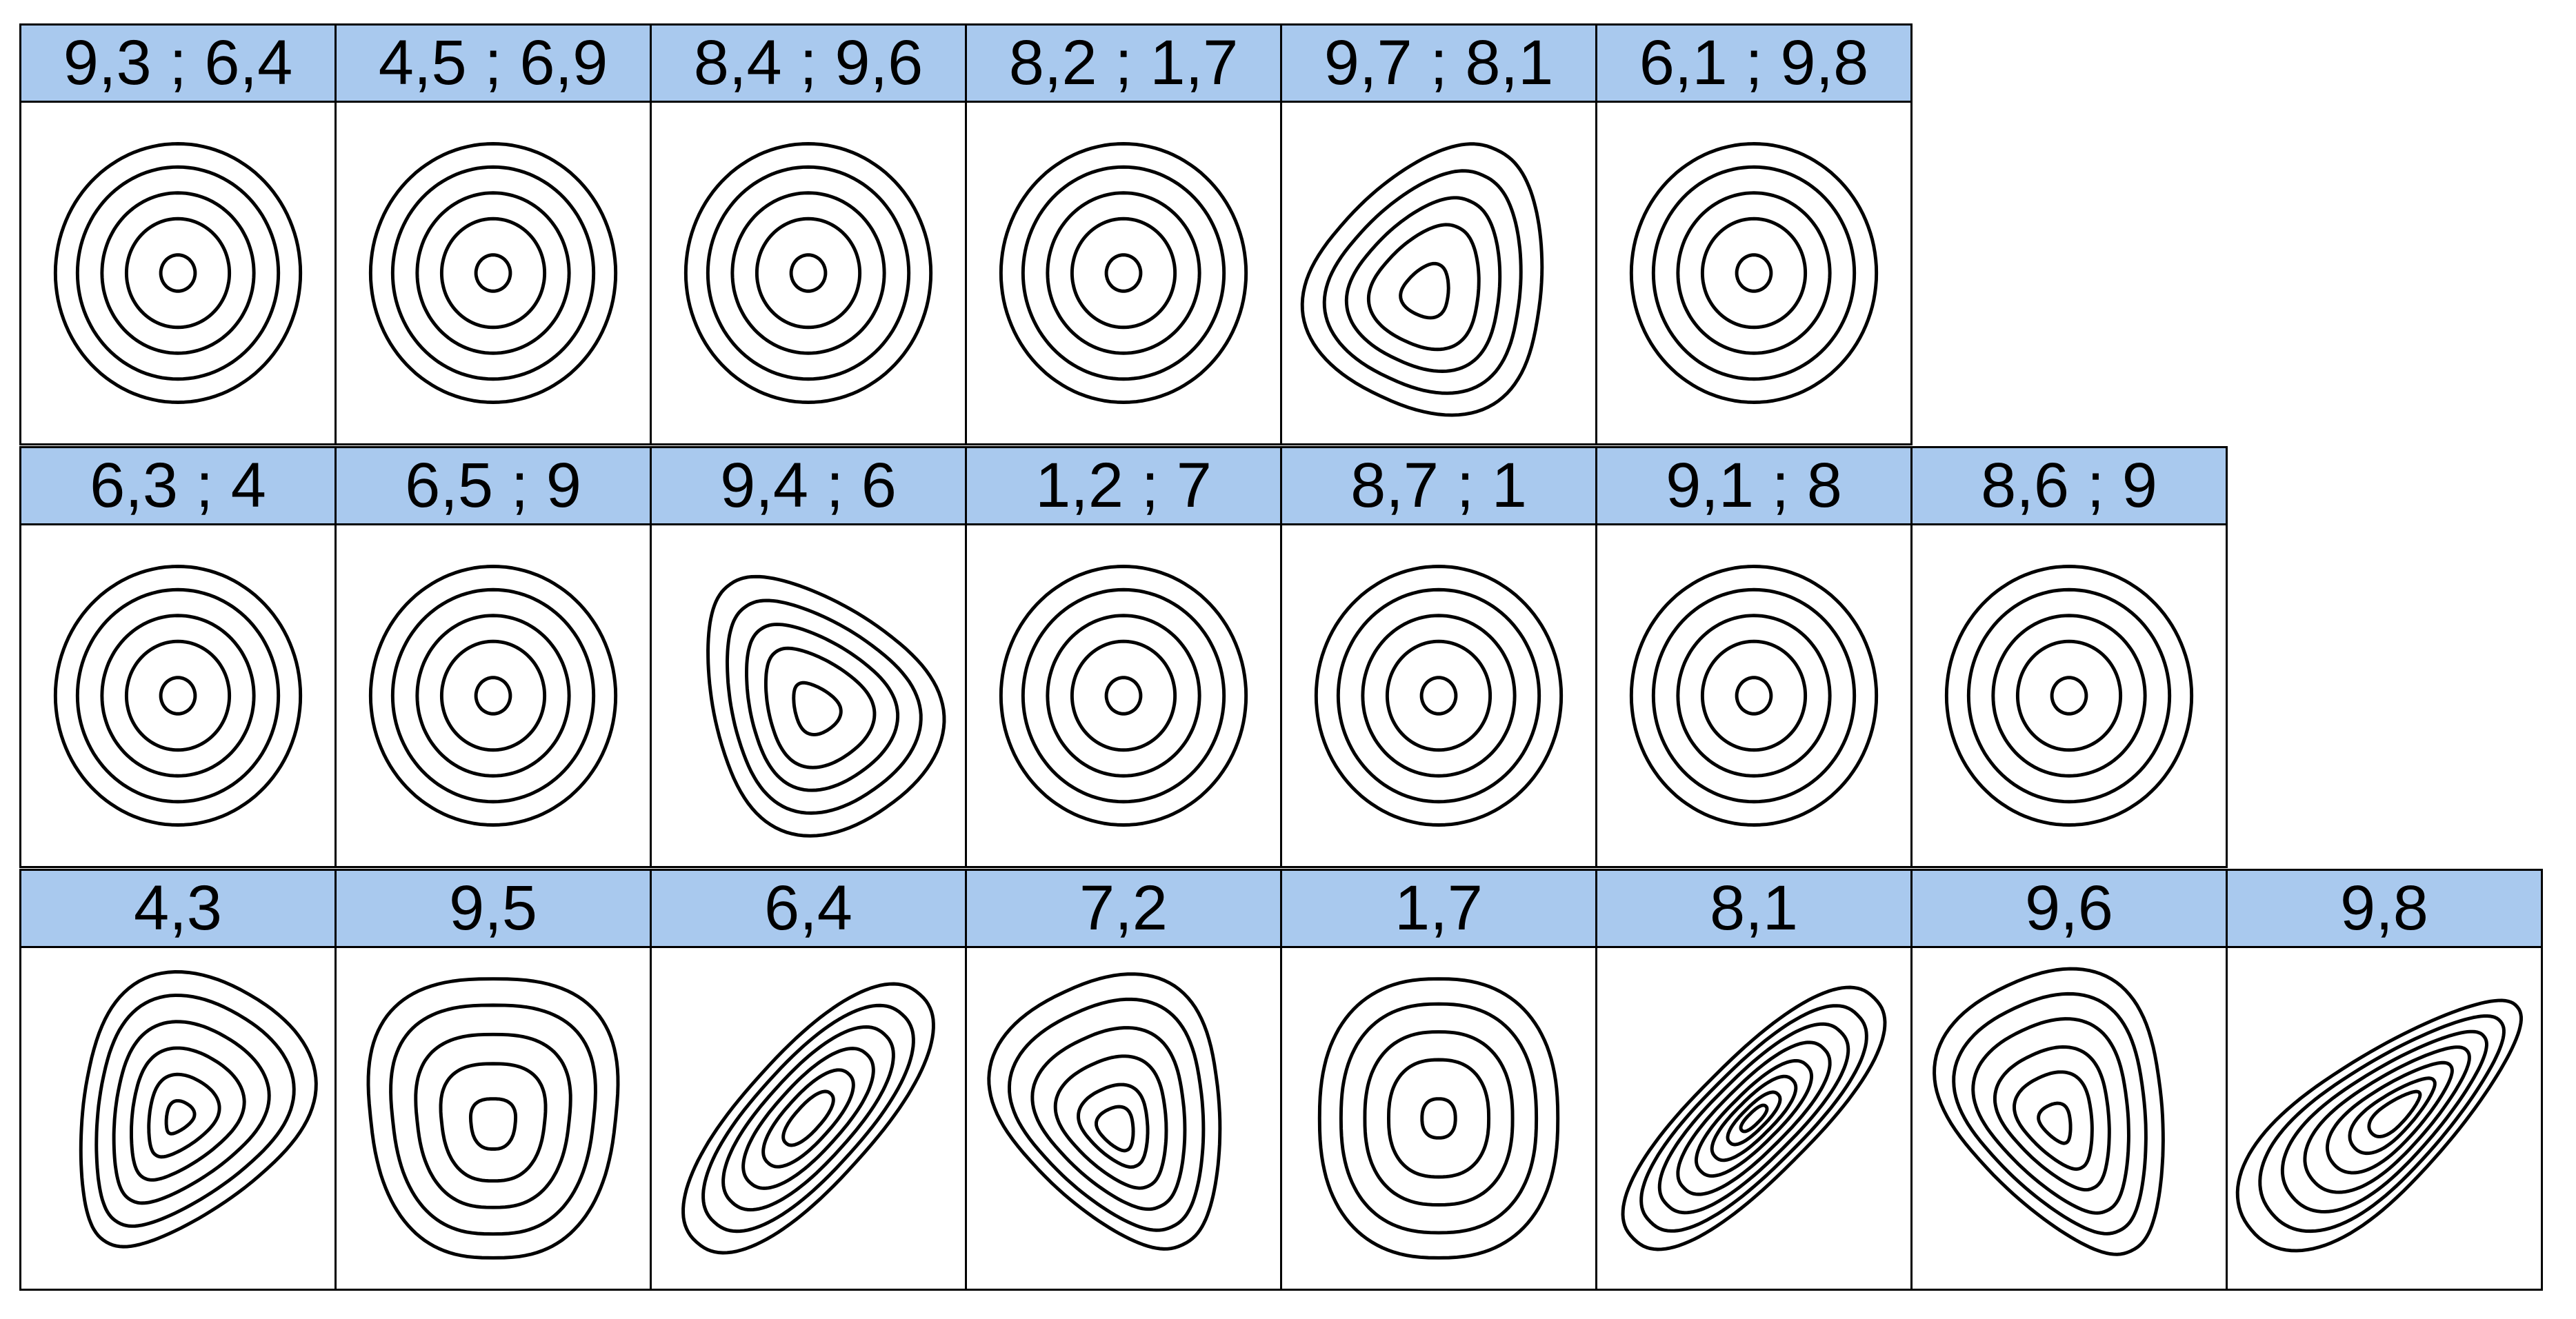  Describe the element at coordinates (1753, 909) in the screenshot. I see `cell-label: 8,1` at that location.